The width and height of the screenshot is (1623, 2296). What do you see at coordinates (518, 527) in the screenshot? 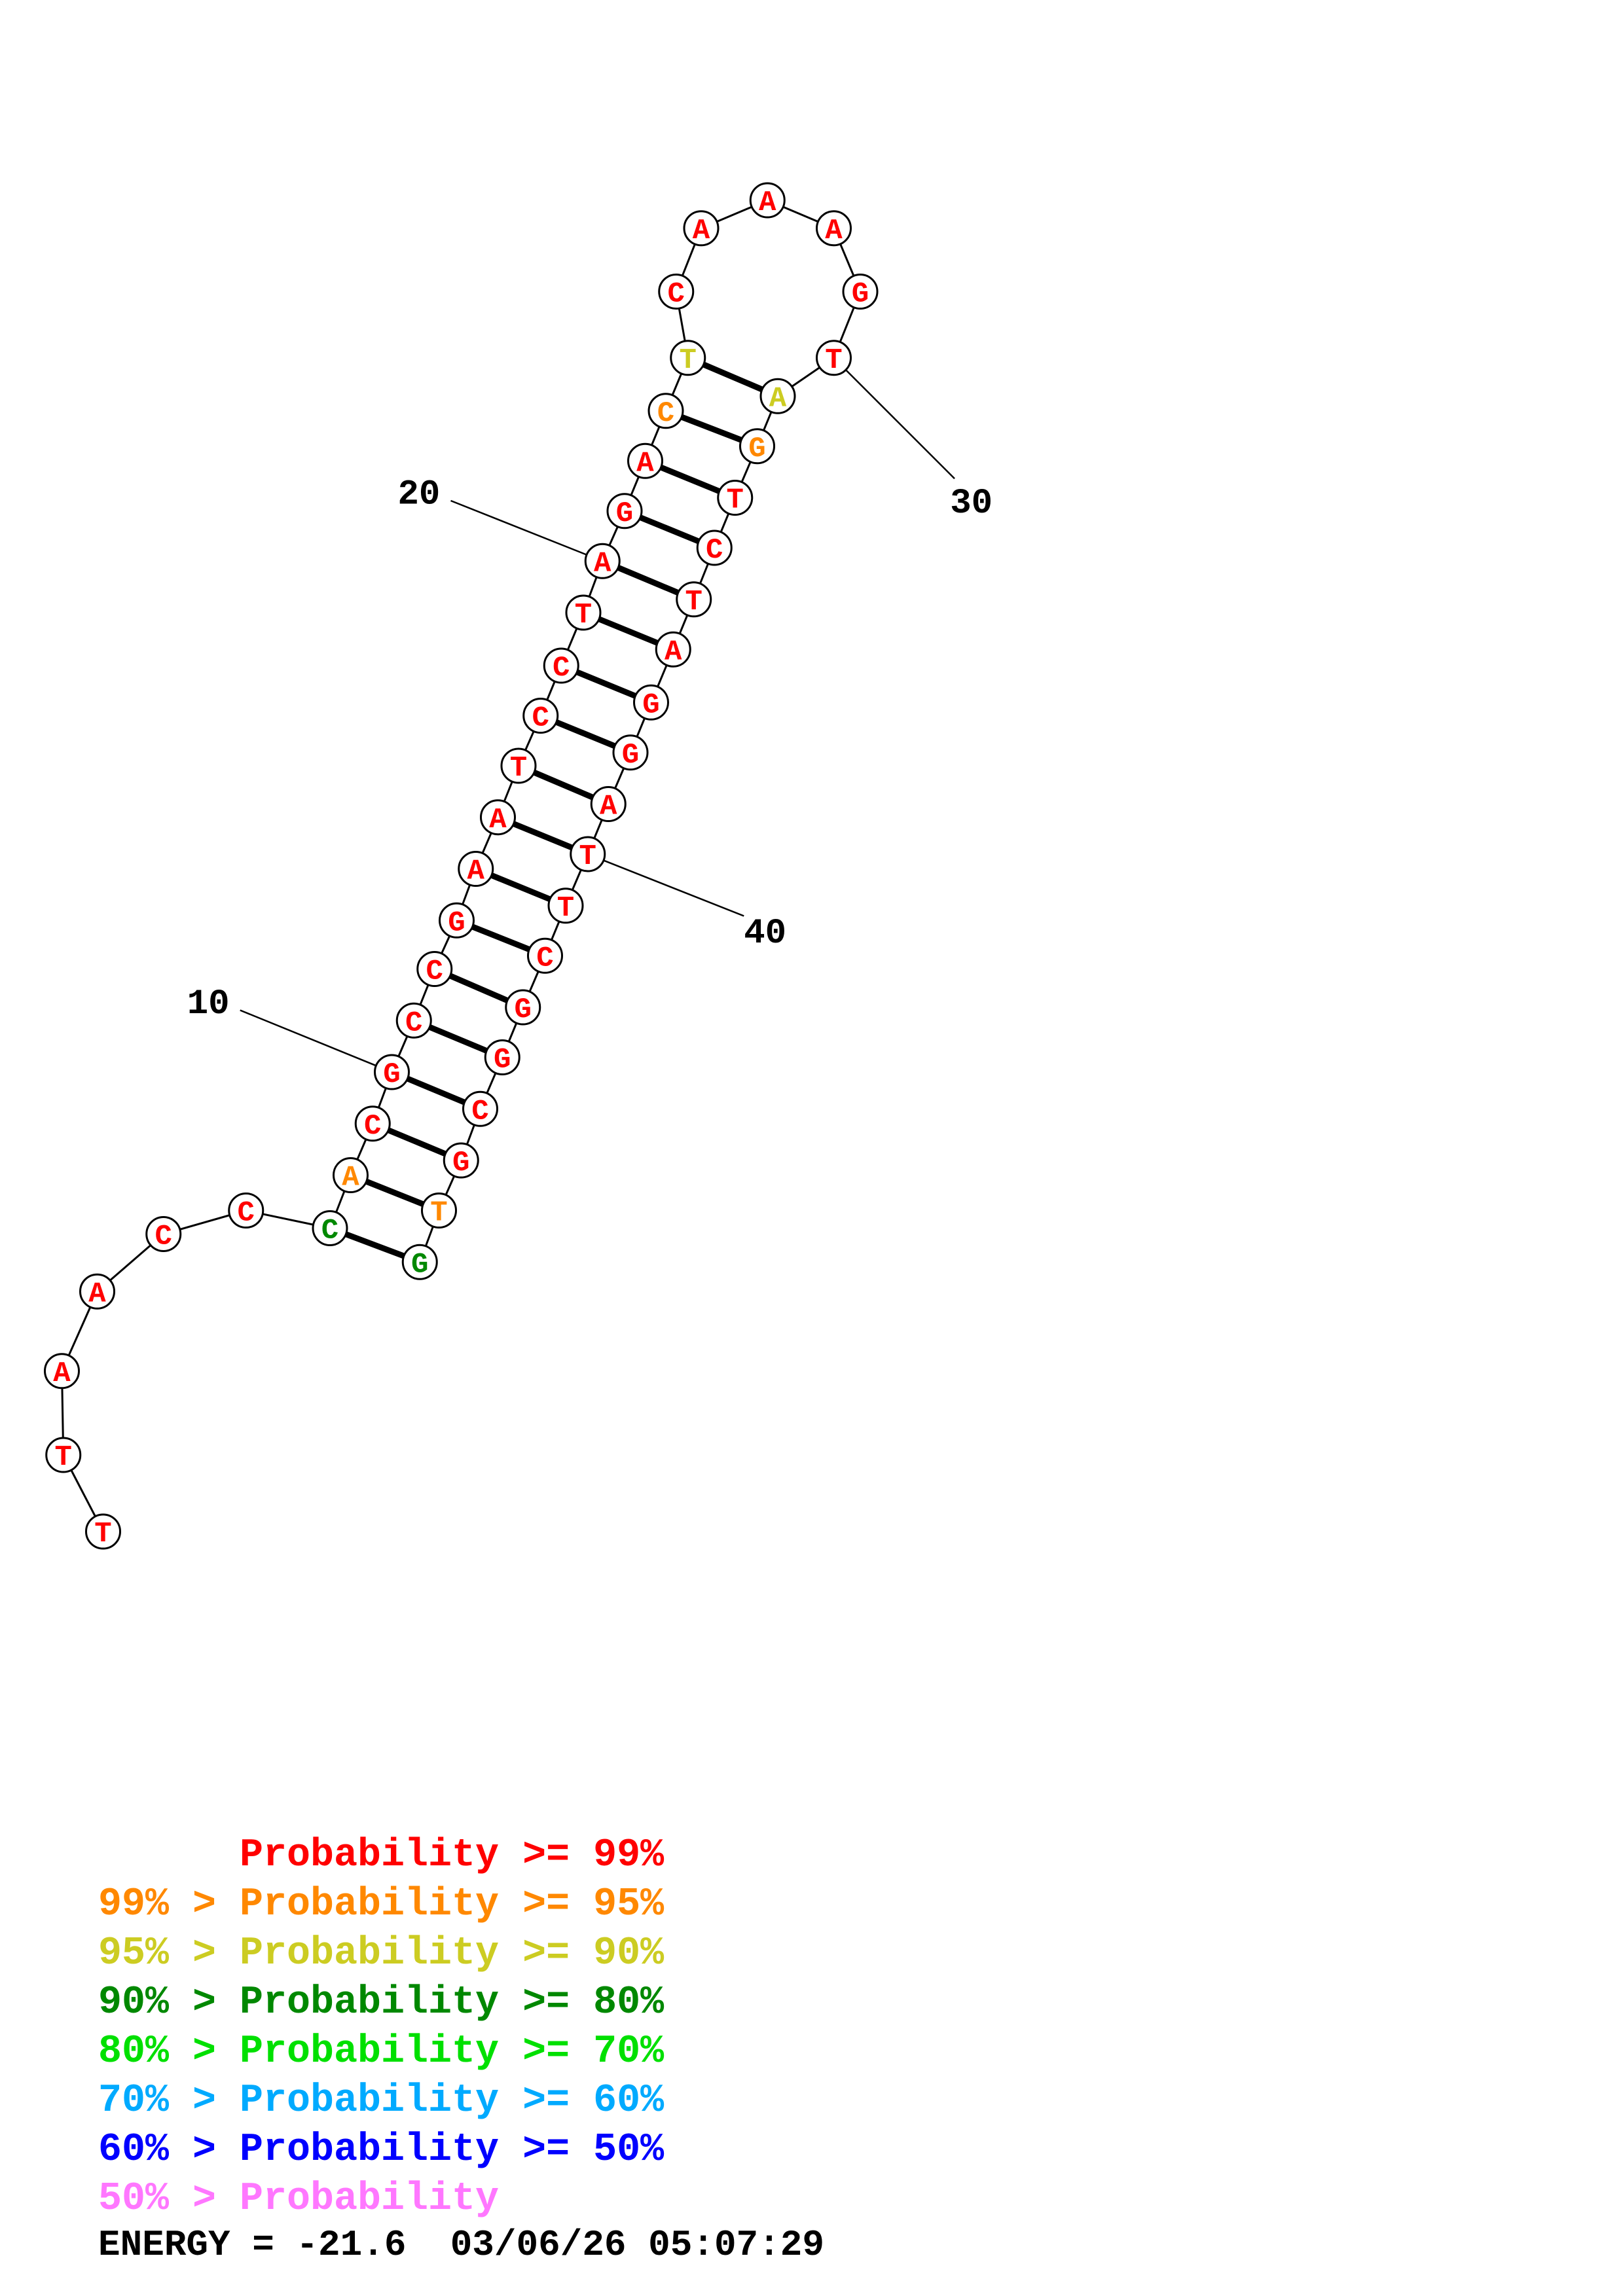
I see `index-leader-line` at bounding box center [518, 527].